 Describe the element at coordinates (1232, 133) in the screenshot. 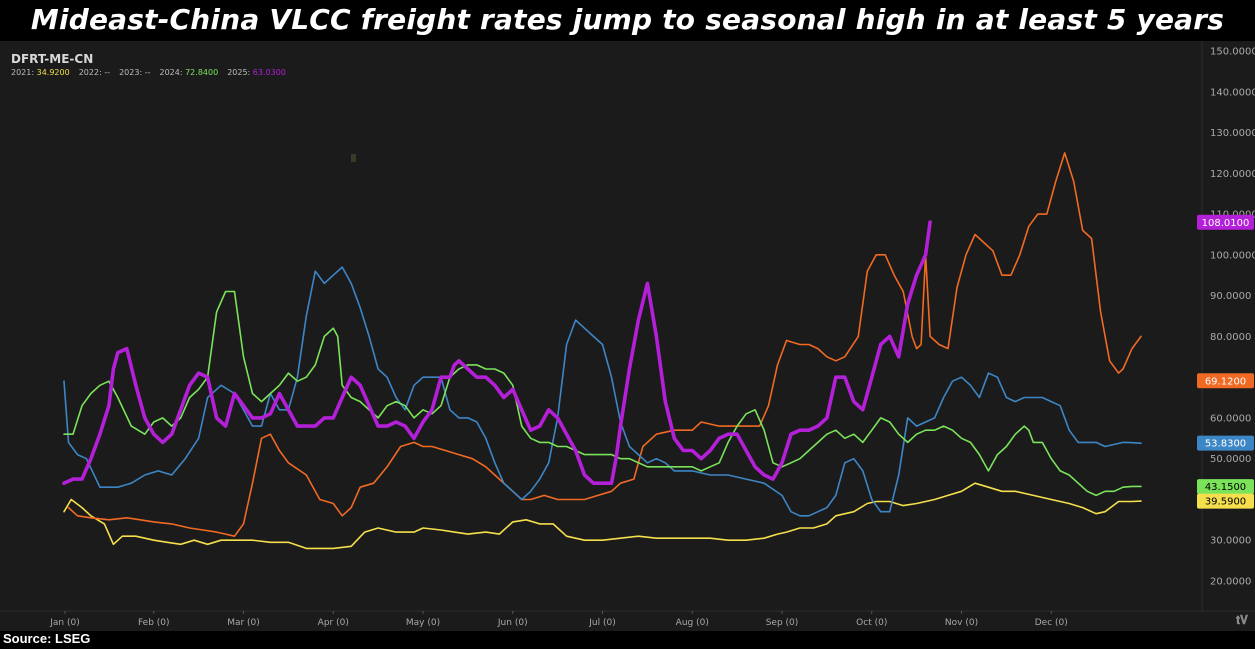

I see `y-tick-label: 130.0000` at that location.